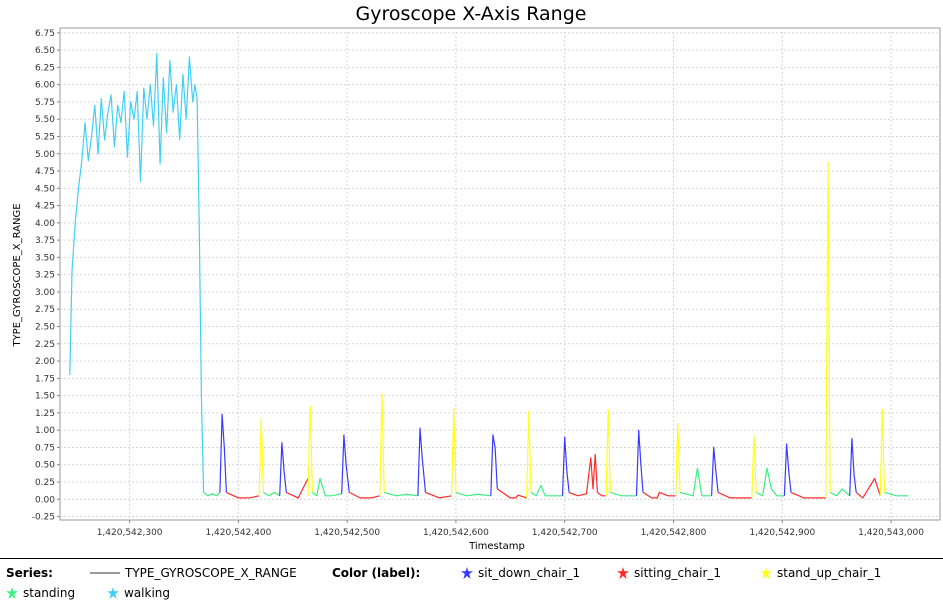 Image resolution: width=943 pixels, height=608 pixels. Describe the element at coordinates (130, 533) in the screenshot. I see `x-tick-label: 1,420,542,300` at that location.